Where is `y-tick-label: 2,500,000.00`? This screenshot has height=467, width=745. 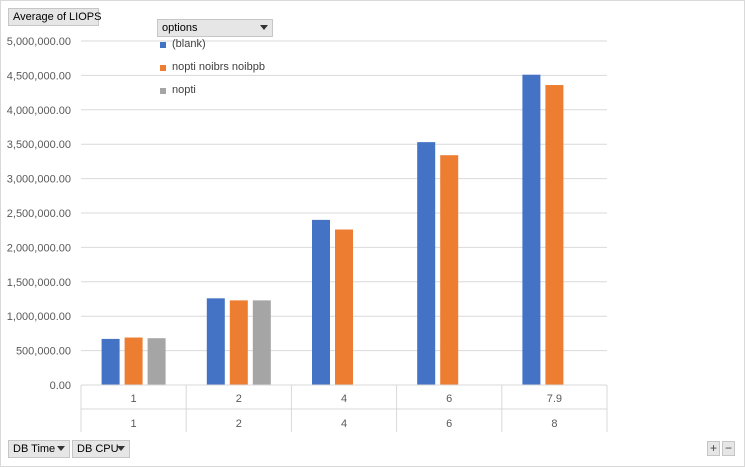 y-tick-label: 2,500,000.00 is located at coordinates (39, 214).